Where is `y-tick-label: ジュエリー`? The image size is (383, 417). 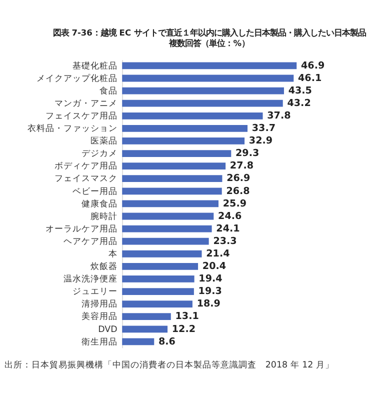 y-tick-label: ジュエリー is located at coordinates (95, 292).